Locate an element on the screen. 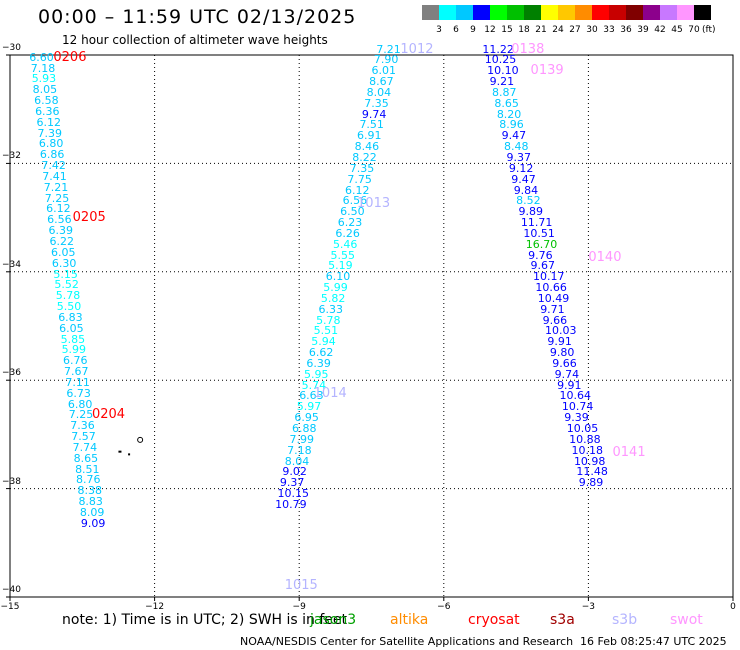 Image resolution: width=740 pixels, height=650 pixels. wave-height-value: 9.12 is located at coordinates (521, 168).